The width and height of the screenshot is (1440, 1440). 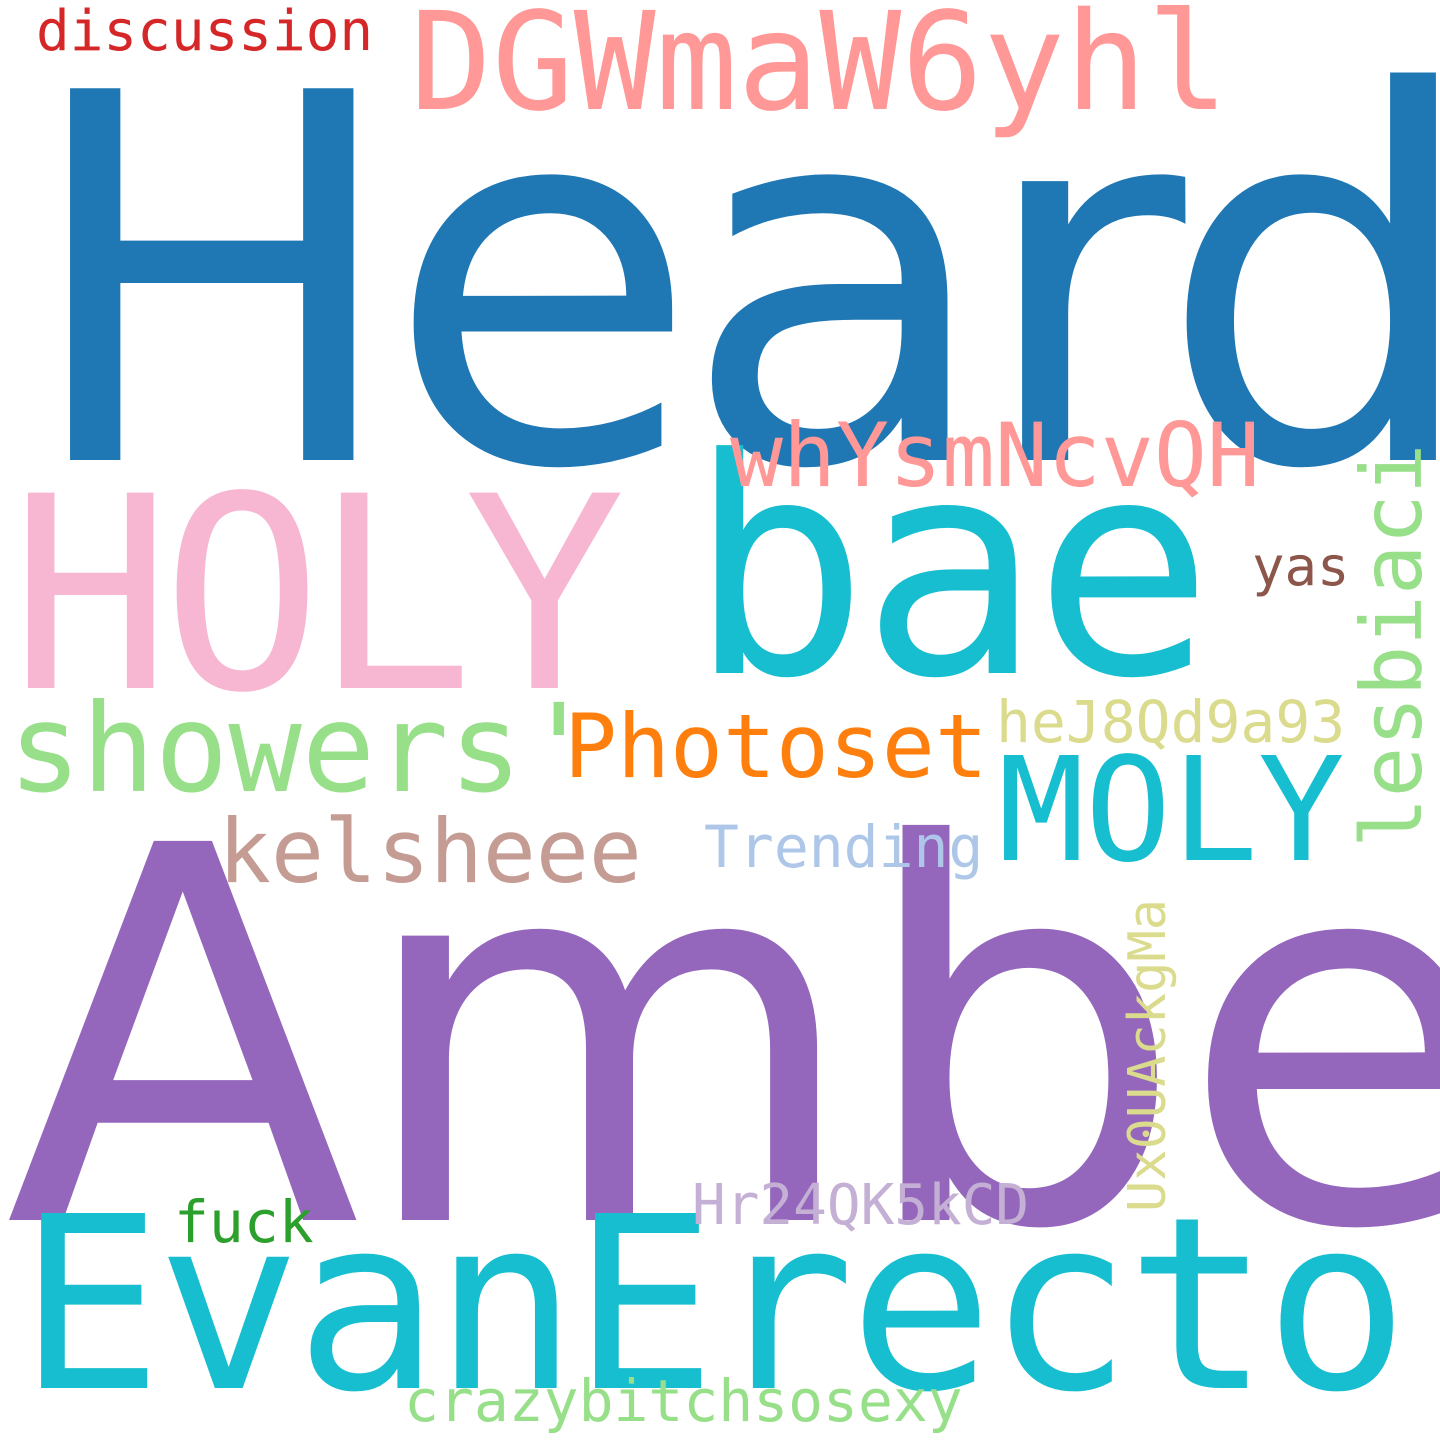 I want to click on word-yas: yas, so click(x=1301, y=566).